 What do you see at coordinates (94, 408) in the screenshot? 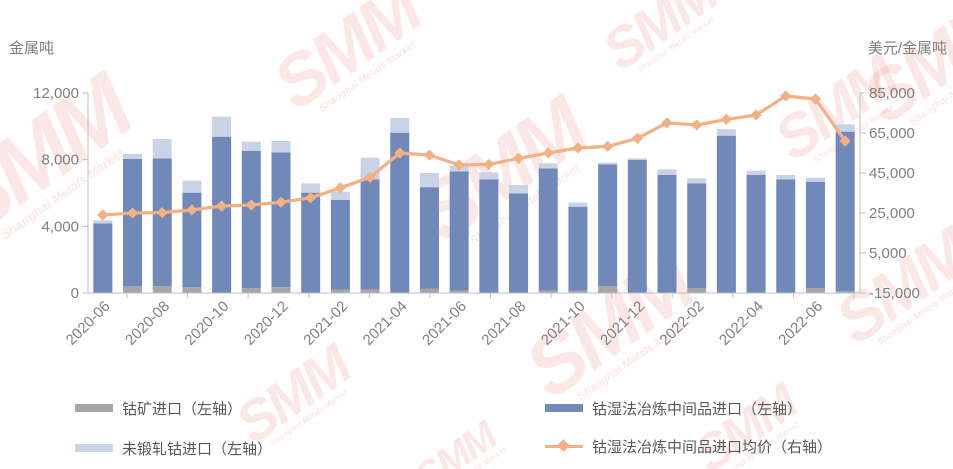
I see `legend-swatch-ore` at bounding box center [94, 408].